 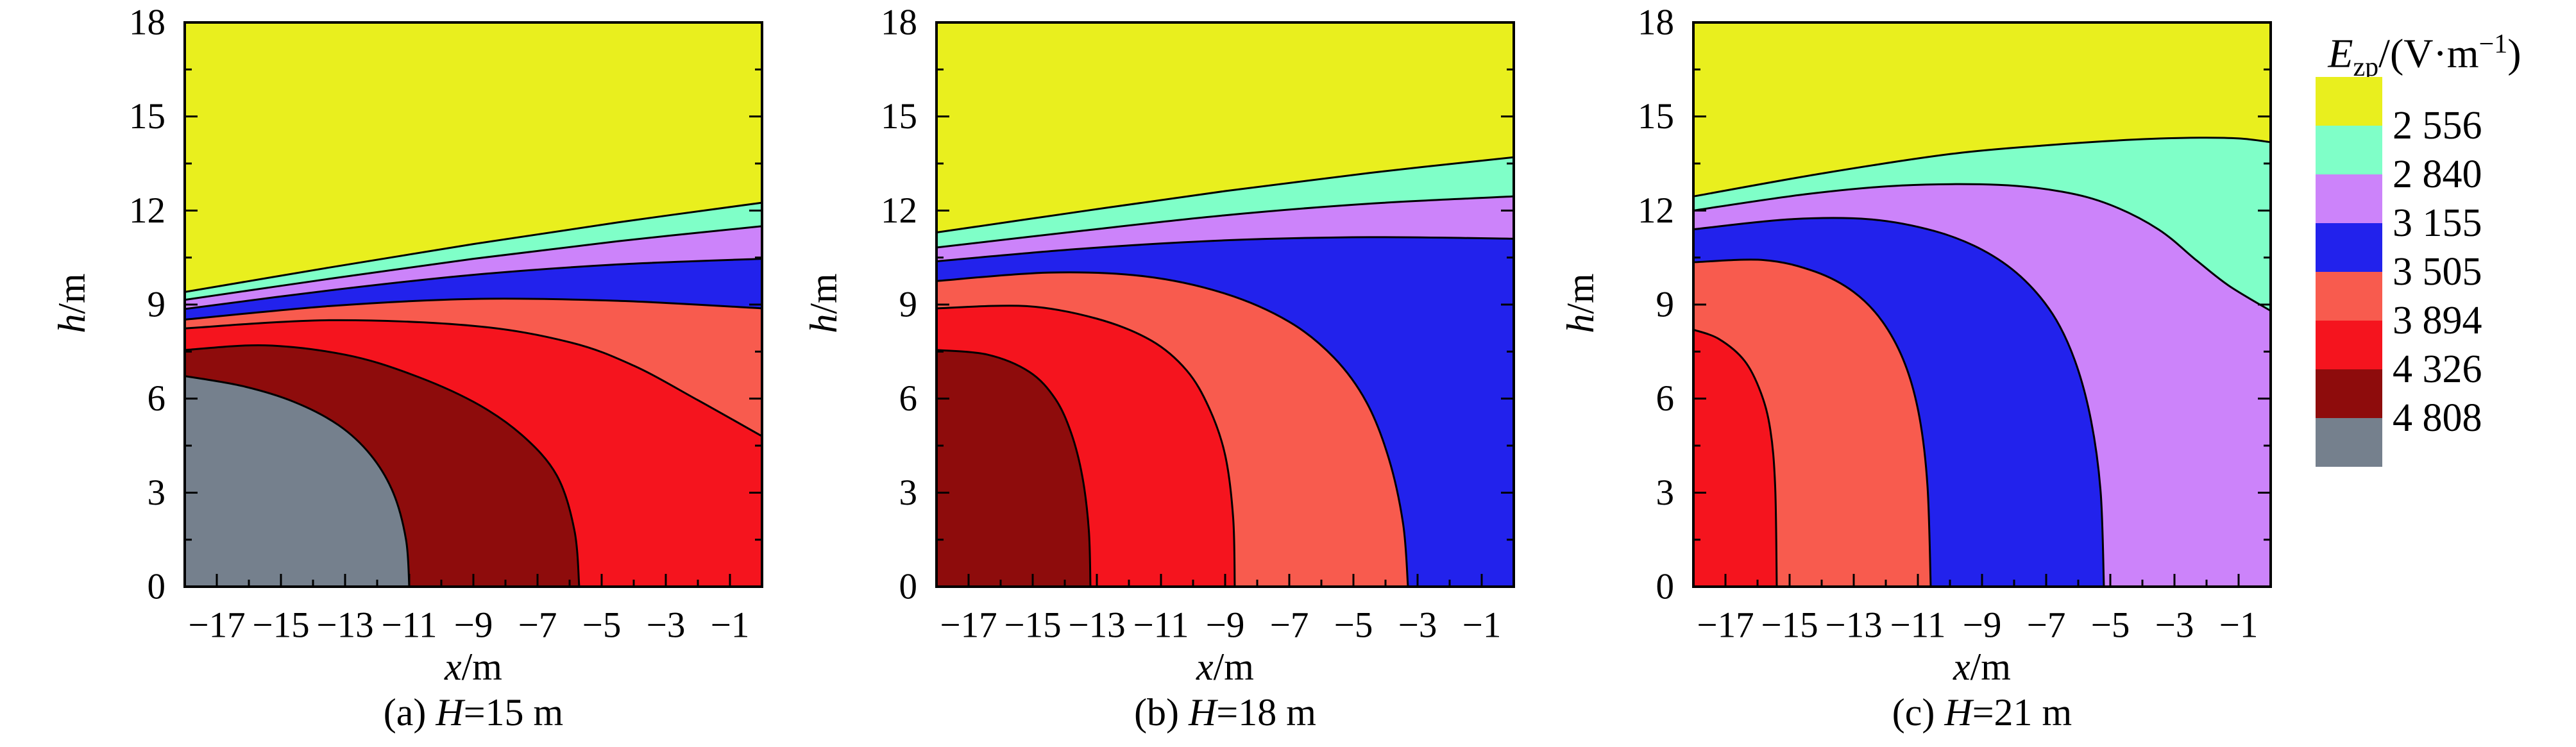 What do you see at coordinates (1013, 468) in the screenshot?
I see `band-darkred` at bounding box center [1013, 468].